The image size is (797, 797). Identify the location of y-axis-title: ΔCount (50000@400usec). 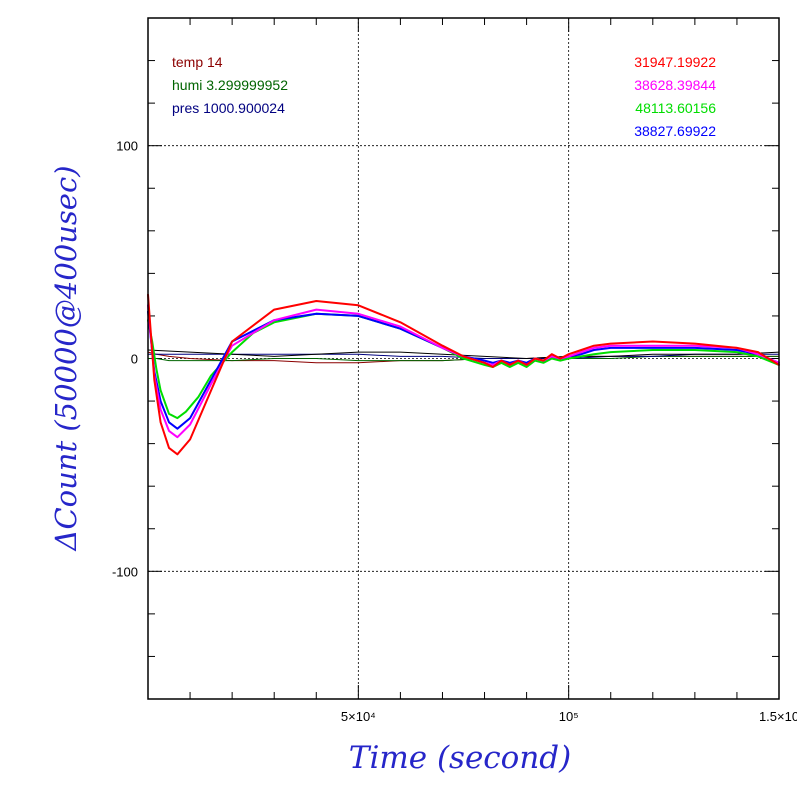
(66, 358).